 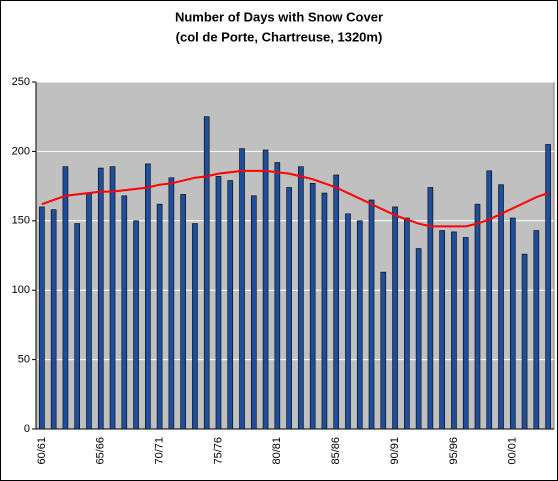 What do you see at coordinates (454, 451) in the screenshot?
I see `x-tick-label: 95/96` at bounding box center [454, 451].